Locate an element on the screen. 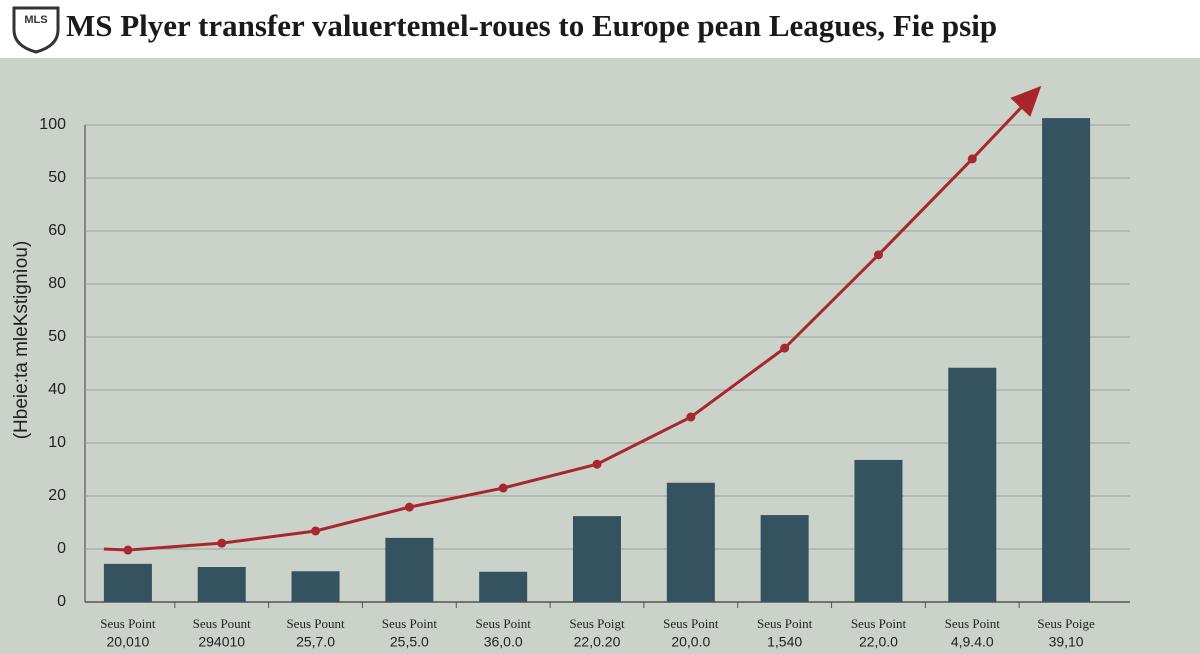 Image resolution: width=1200 pixels, height=654 pixels. x-tick-sublabel: 25,5.0 is located at coordinates (409, 642).